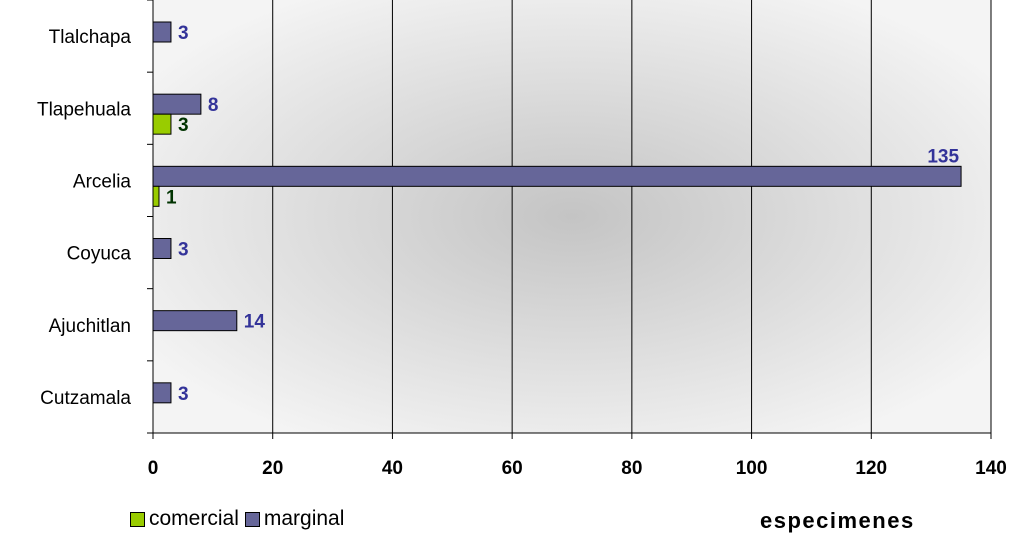 This screenshot has width=1015, height=535. I want to click on category-label: Ajuchitlan, so click(90, 326).